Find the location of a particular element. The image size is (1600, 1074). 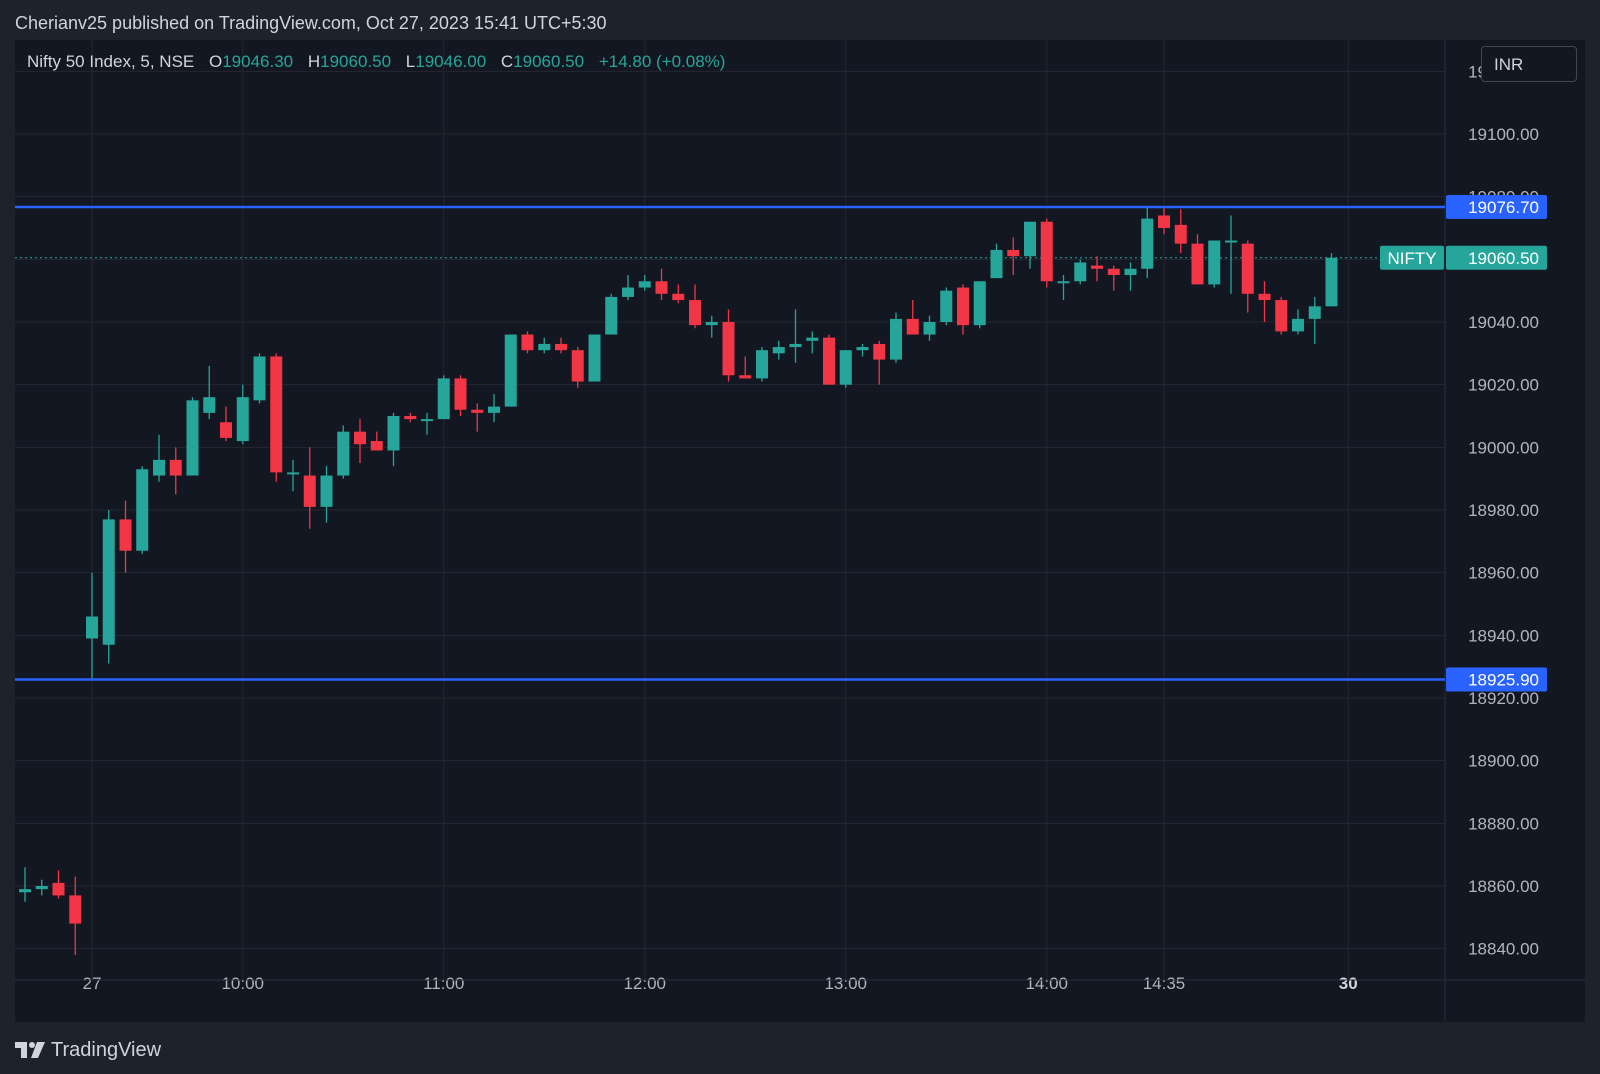

high-value: 19060.50 is located at coordinates (356, 61).